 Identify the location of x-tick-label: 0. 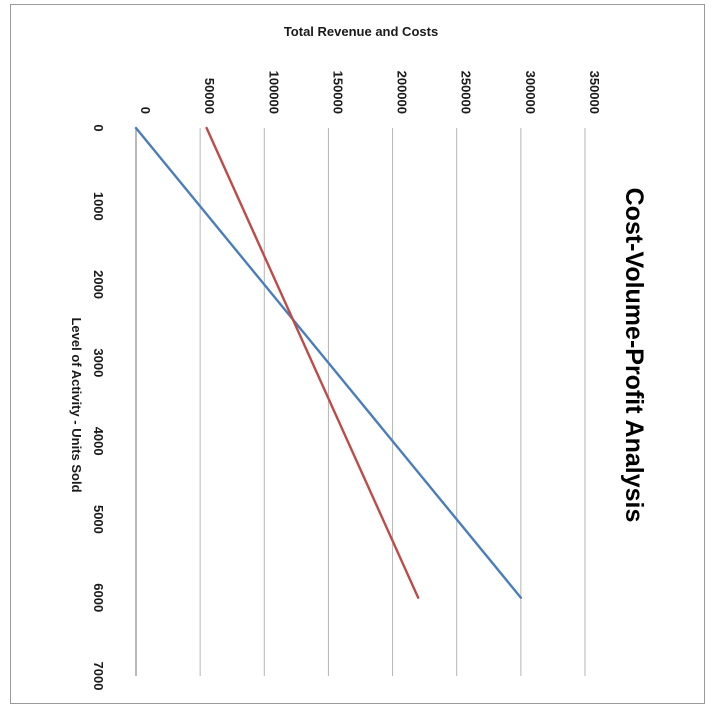
(98, 127).